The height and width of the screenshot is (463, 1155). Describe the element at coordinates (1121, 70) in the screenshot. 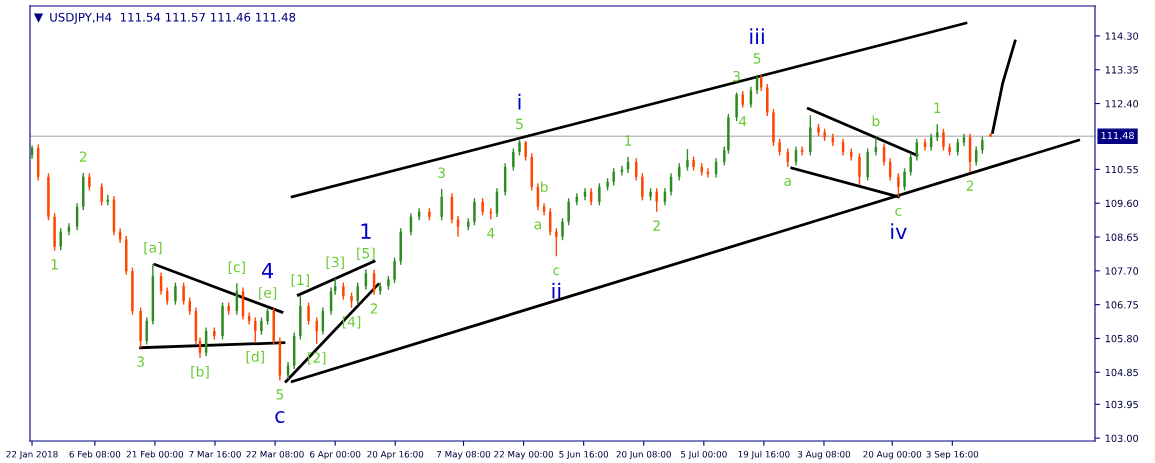

I see `y-tick-label: 113.35` at that location.